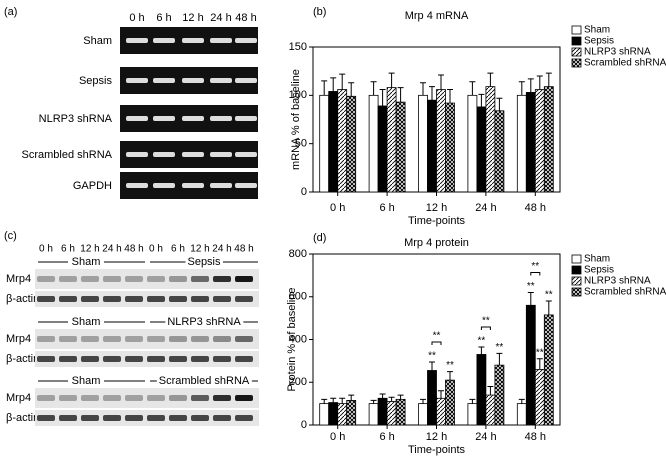 The height and width of the screenshot is (457, 666). I want to click on legend-label: NLRP3 shRNA, so click(617, 281).